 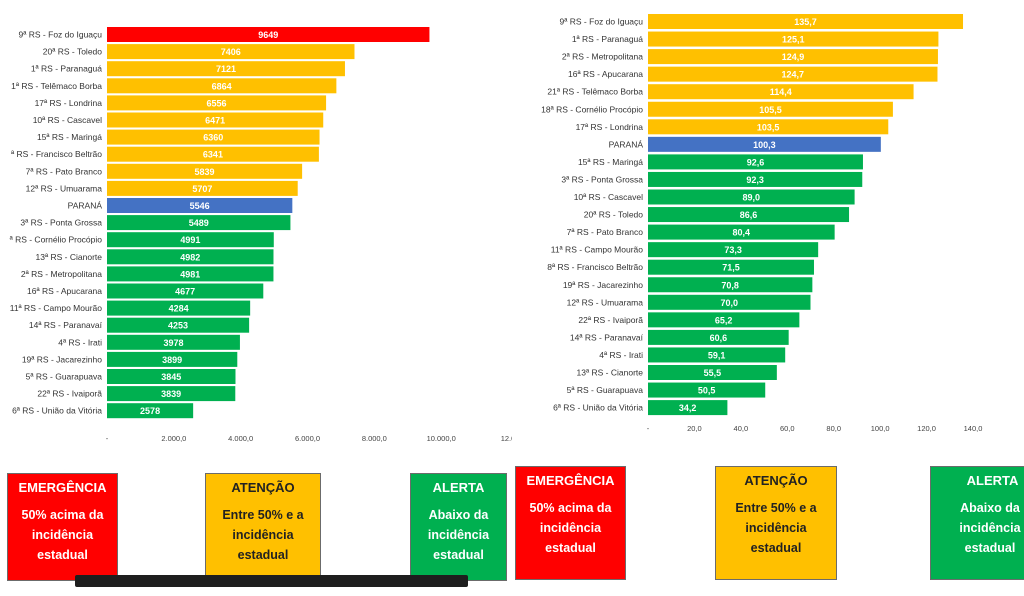 I want to click on value-label: 6360, so click(x=213, y=138).